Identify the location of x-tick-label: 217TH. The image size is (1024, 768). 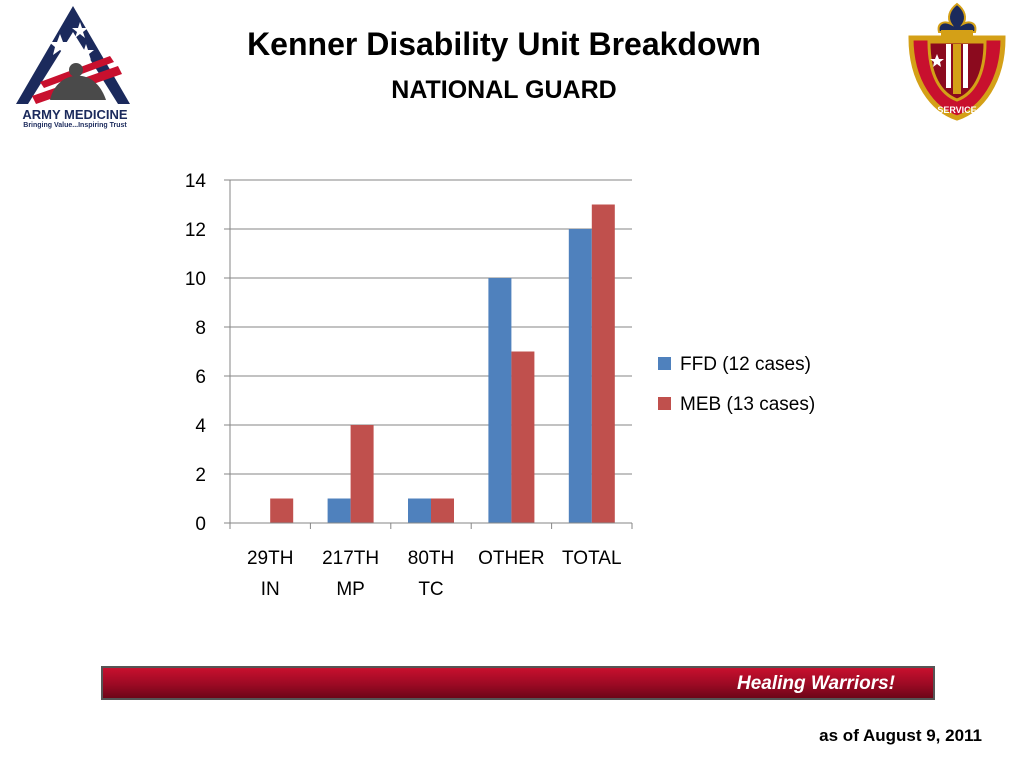
(350, 558).